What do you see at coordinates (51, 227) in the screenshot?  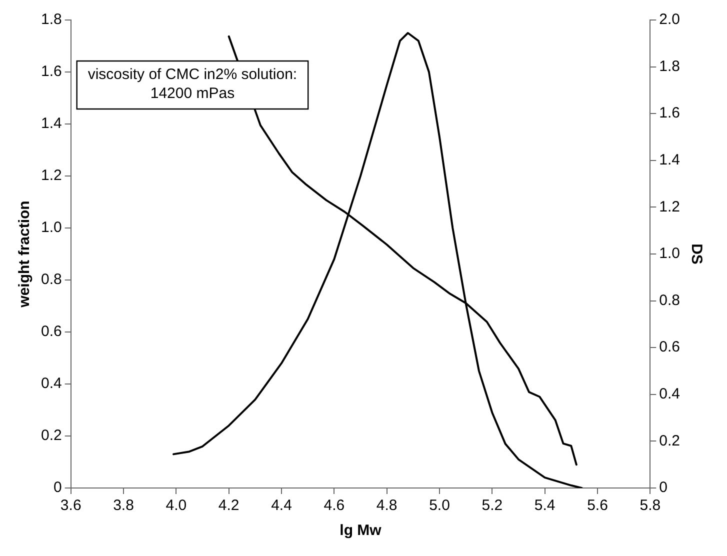 I see `y-tick-label: 1.0` at bounding box center [51, 227].